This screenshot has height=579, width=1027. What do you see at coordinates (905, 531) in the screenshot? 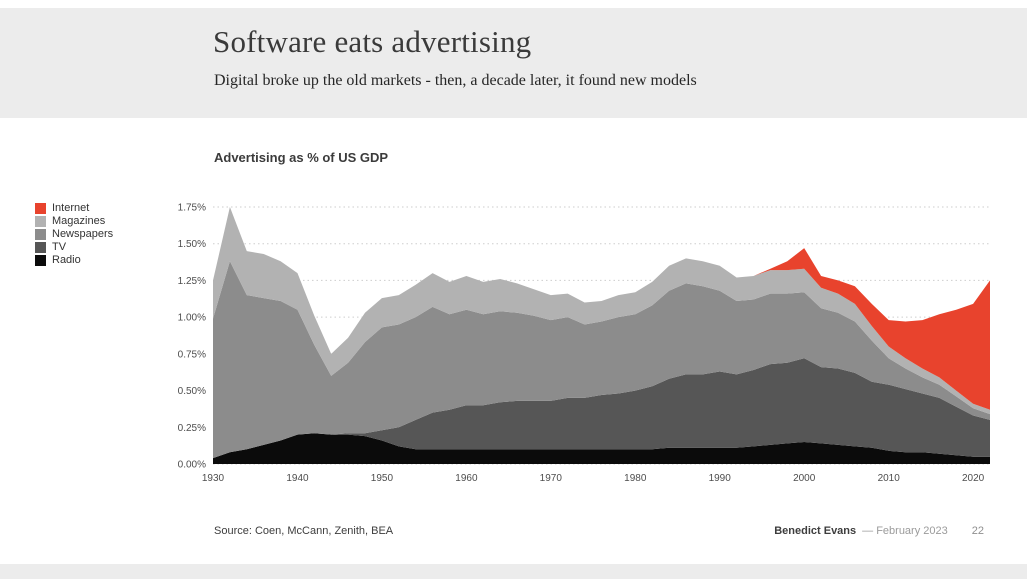
I see `footer-date: — February 2023` at bounding box center [905, 531].